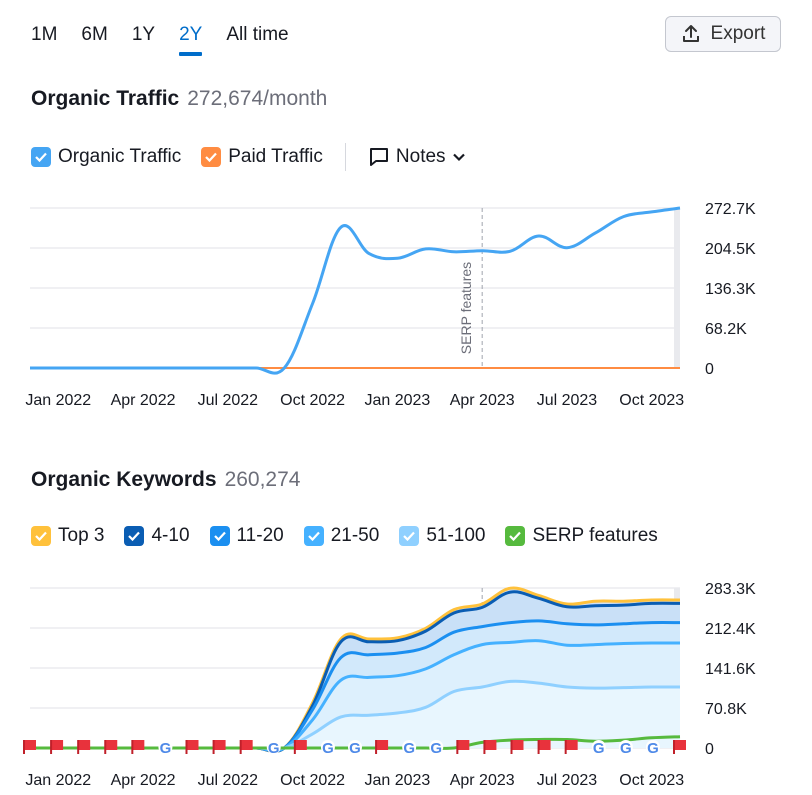 This screenshot has height=795, width=812. I want to click on period-tab-2y: 2Y, so click(191, 39).